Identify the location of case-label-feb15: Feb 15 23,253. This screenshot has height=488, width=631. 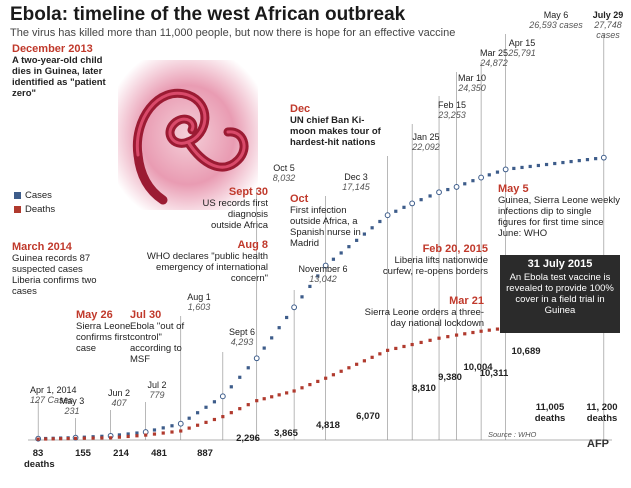
(452, 110).